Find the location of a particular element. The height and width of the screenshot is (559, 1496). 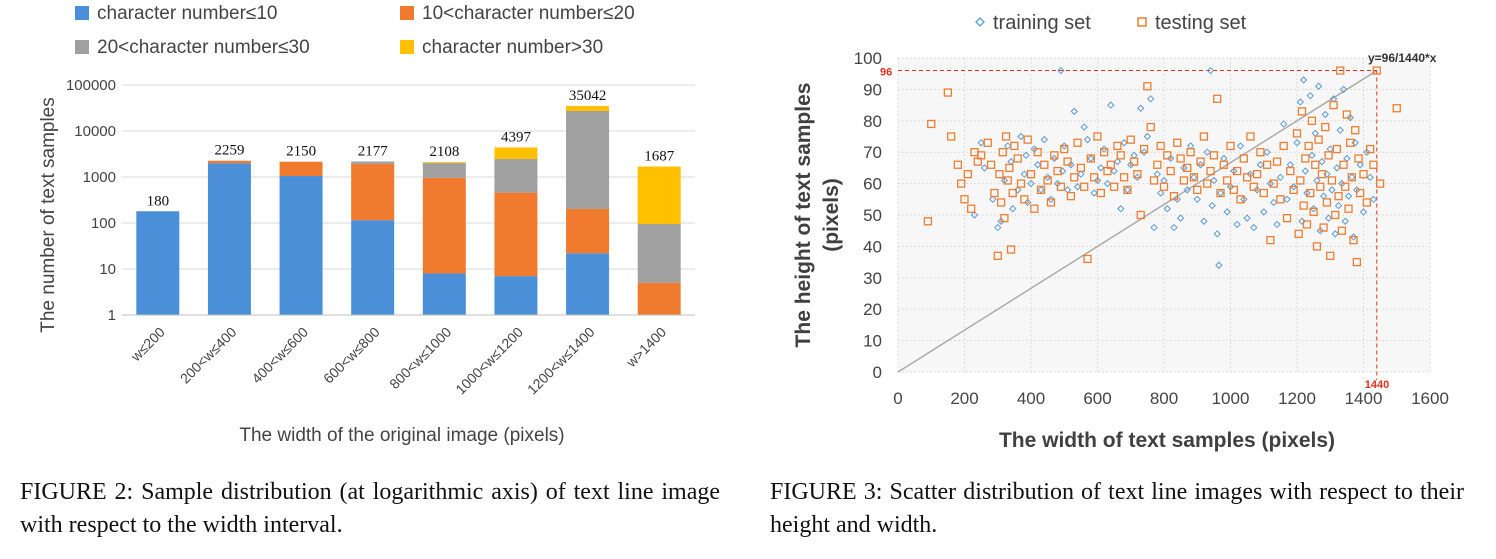

scatter-x-tick-label: 800 is located at coordinates (1164, 398).